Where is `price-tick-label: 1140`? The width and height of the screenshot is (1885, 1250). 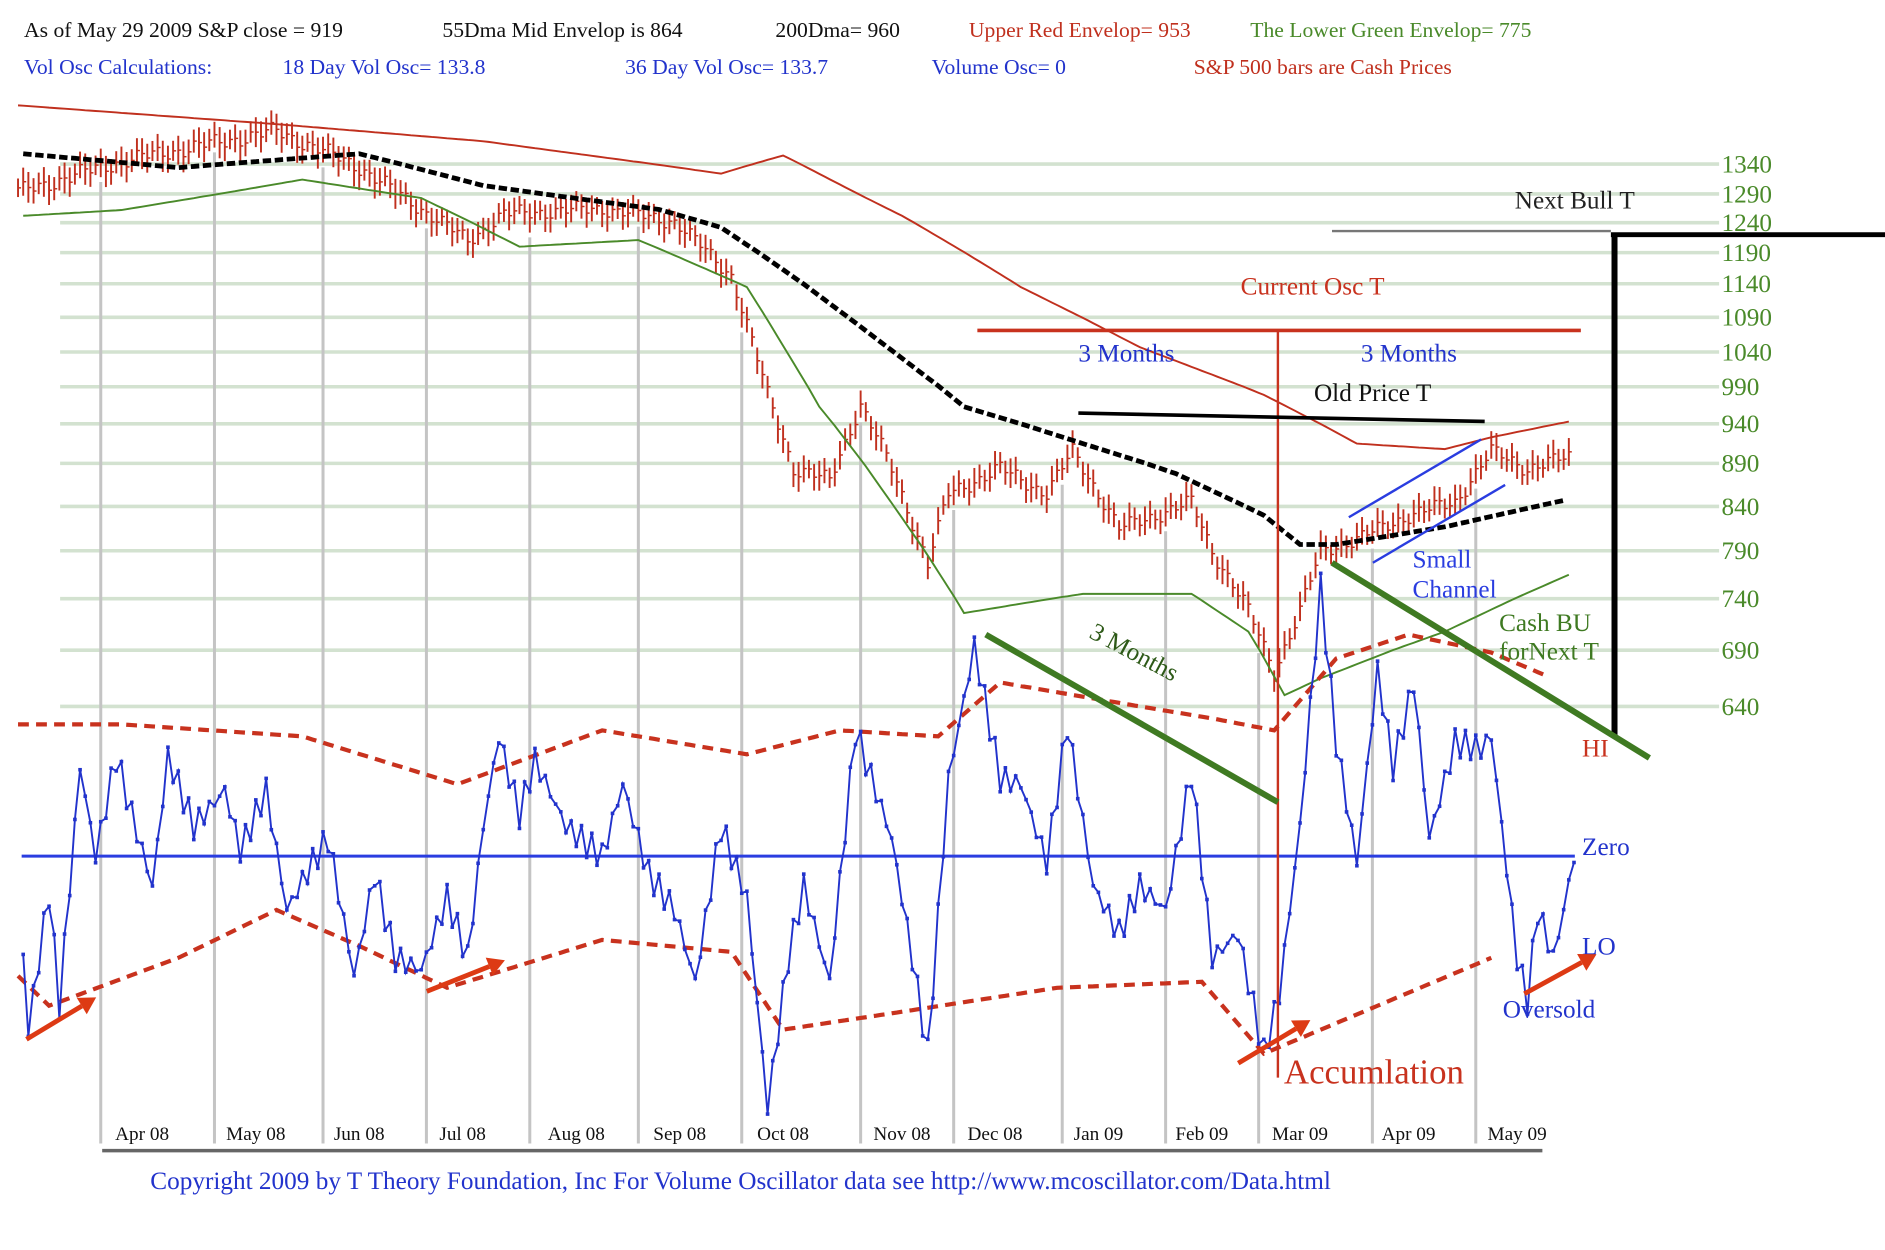
price-tick-label: 1140 is located at coordinates (1747, 284).